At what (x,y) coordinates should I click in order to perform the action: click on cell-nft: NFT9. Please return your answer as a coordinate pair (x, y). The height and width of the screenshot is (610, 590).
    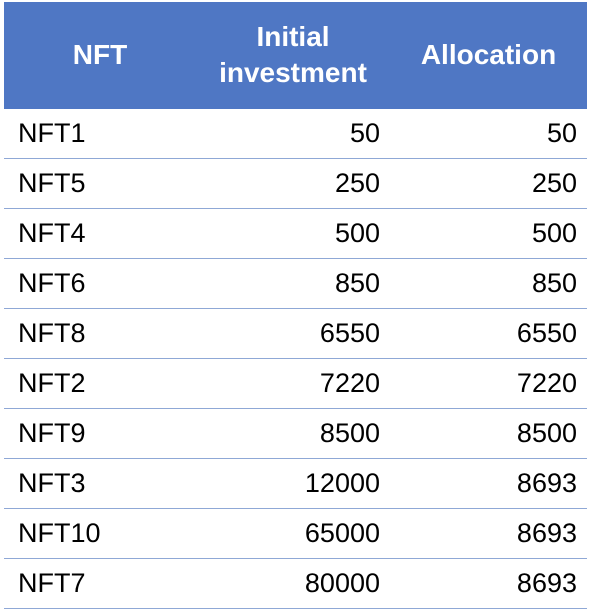
    Looking at the image, I should click on (100, 433).